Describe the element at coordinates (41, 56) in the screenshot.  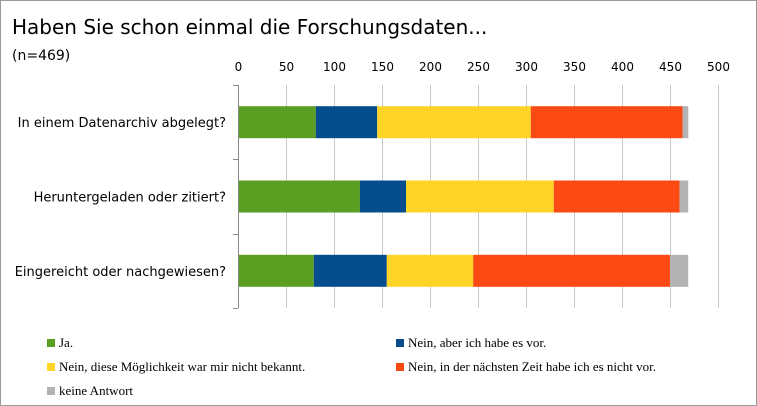
I see `chart-subtitle: (n=469)` at that location.